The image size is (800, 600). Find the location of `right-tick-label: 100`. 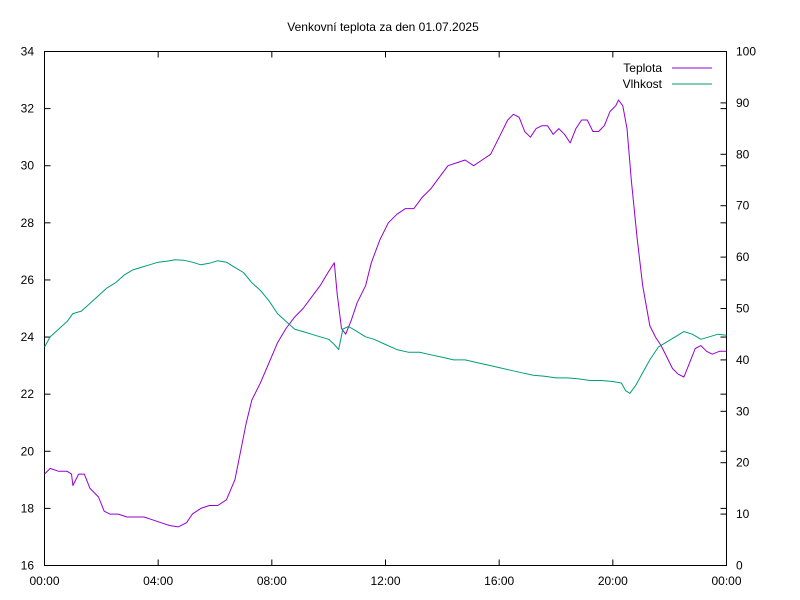

right-tick-label: 100 is located at coordinates (746, 52).